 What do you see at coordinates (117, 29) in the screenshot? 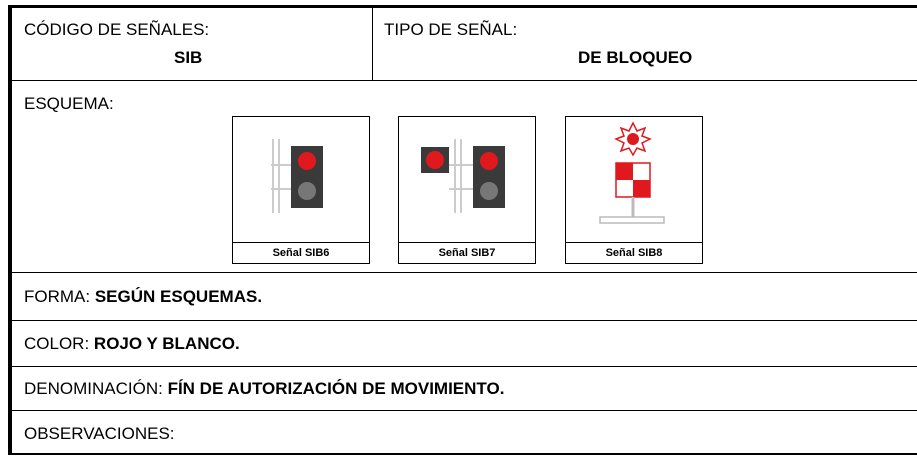
I see `code-label: CÓDIGO DE SEÑALES:` at bounding box center [117, 29].